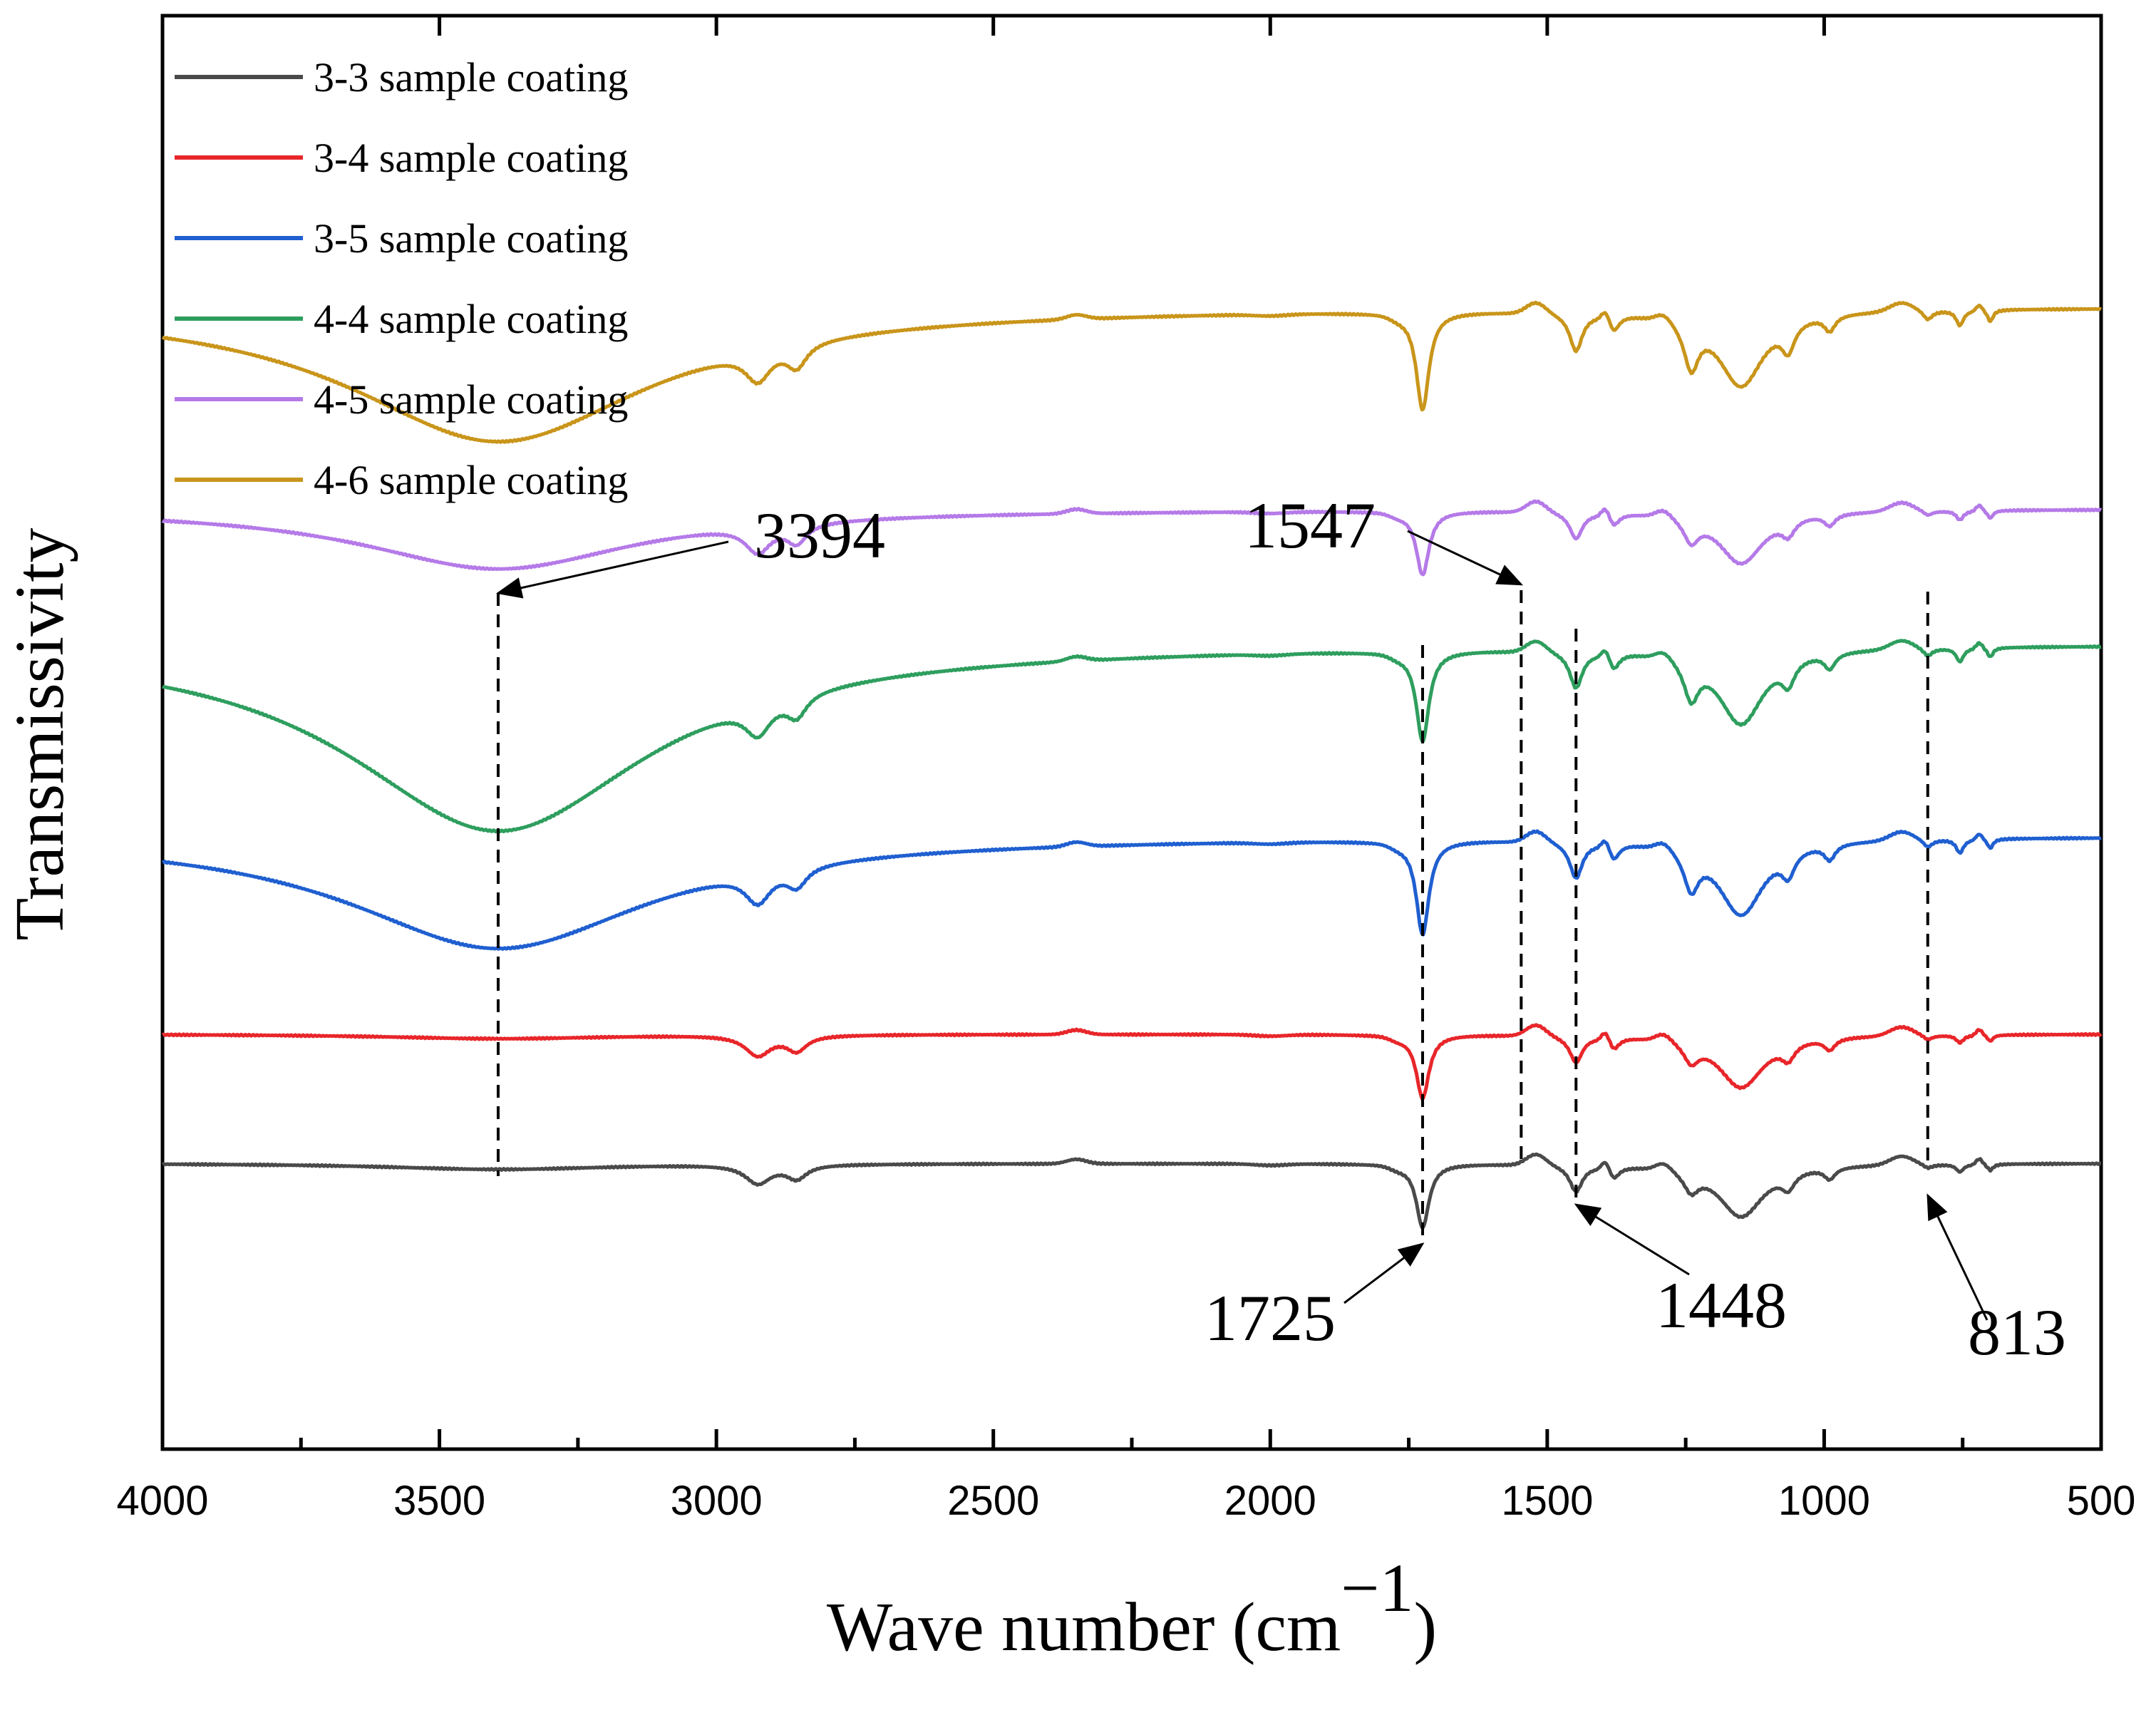  What do you see at coordinates (1310, 525) in the screenshot?
I see `annotation-label-1547: 1547` at bounding box center [1310, 525].